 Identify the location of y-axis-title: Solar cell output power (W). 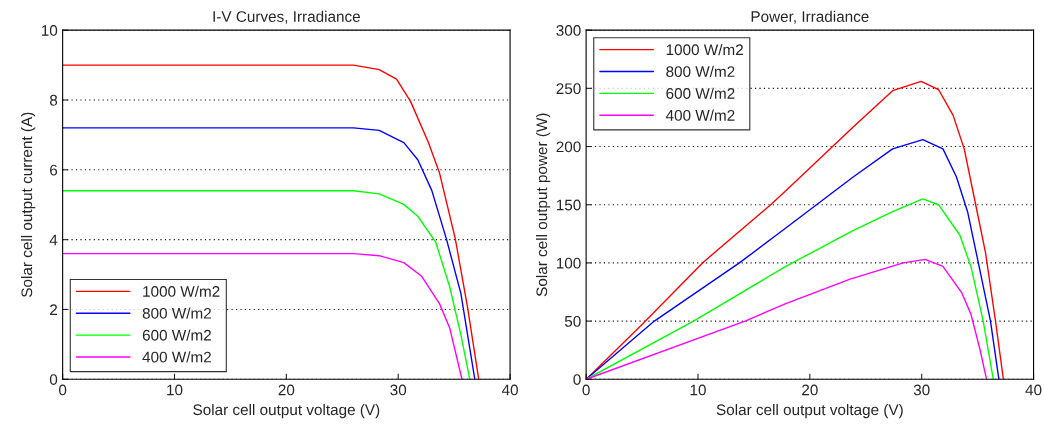
(543, 205).